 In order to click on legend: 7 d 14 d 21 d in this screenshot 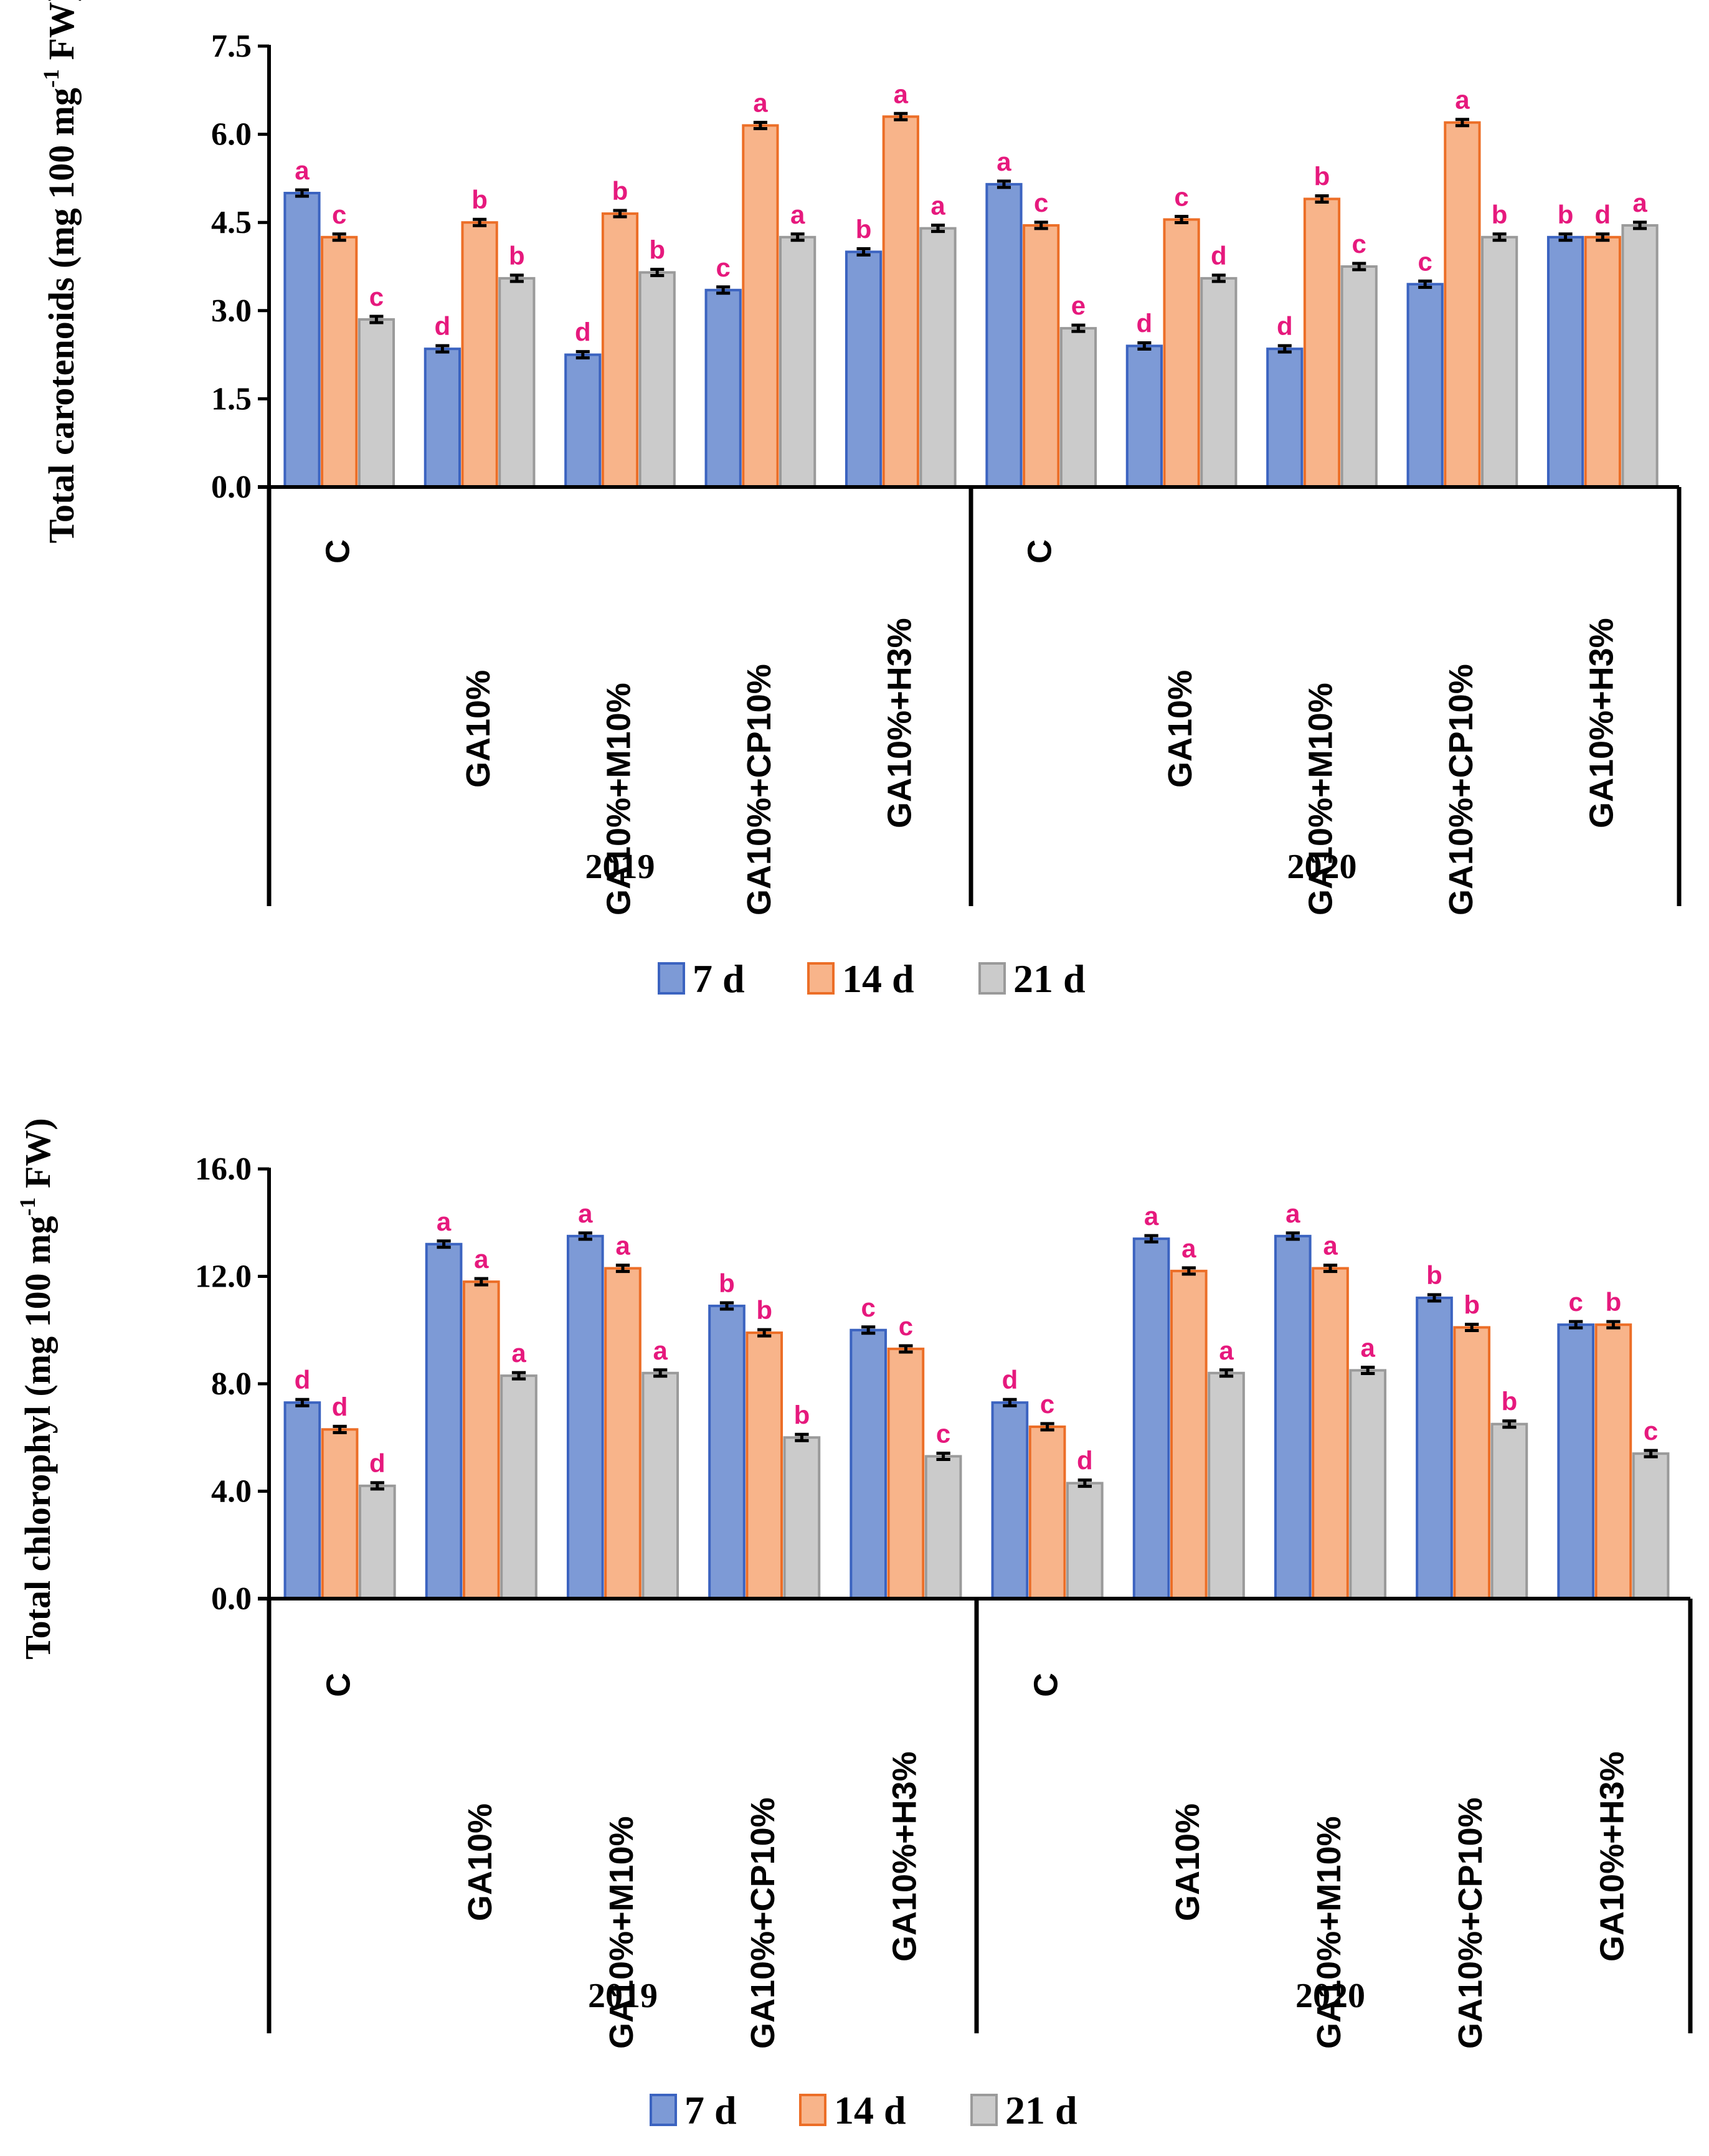, I will do `click(872, 979)`.